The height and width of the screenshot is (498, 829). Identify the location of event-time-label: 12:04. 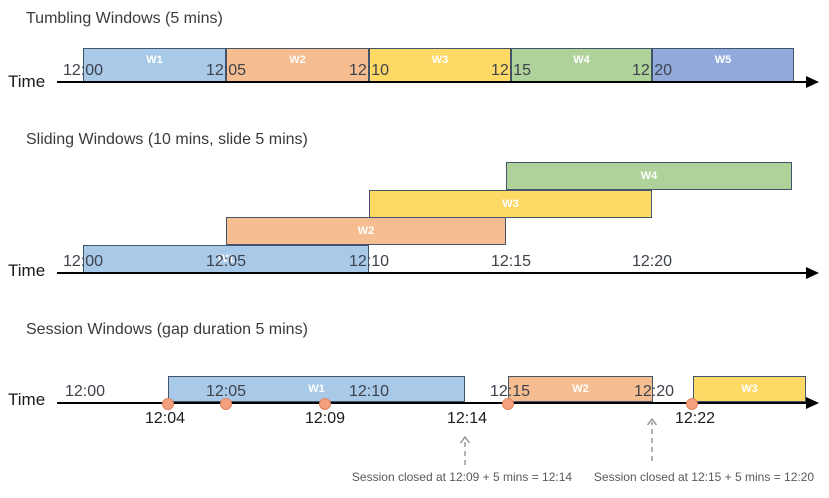
(165, 418).